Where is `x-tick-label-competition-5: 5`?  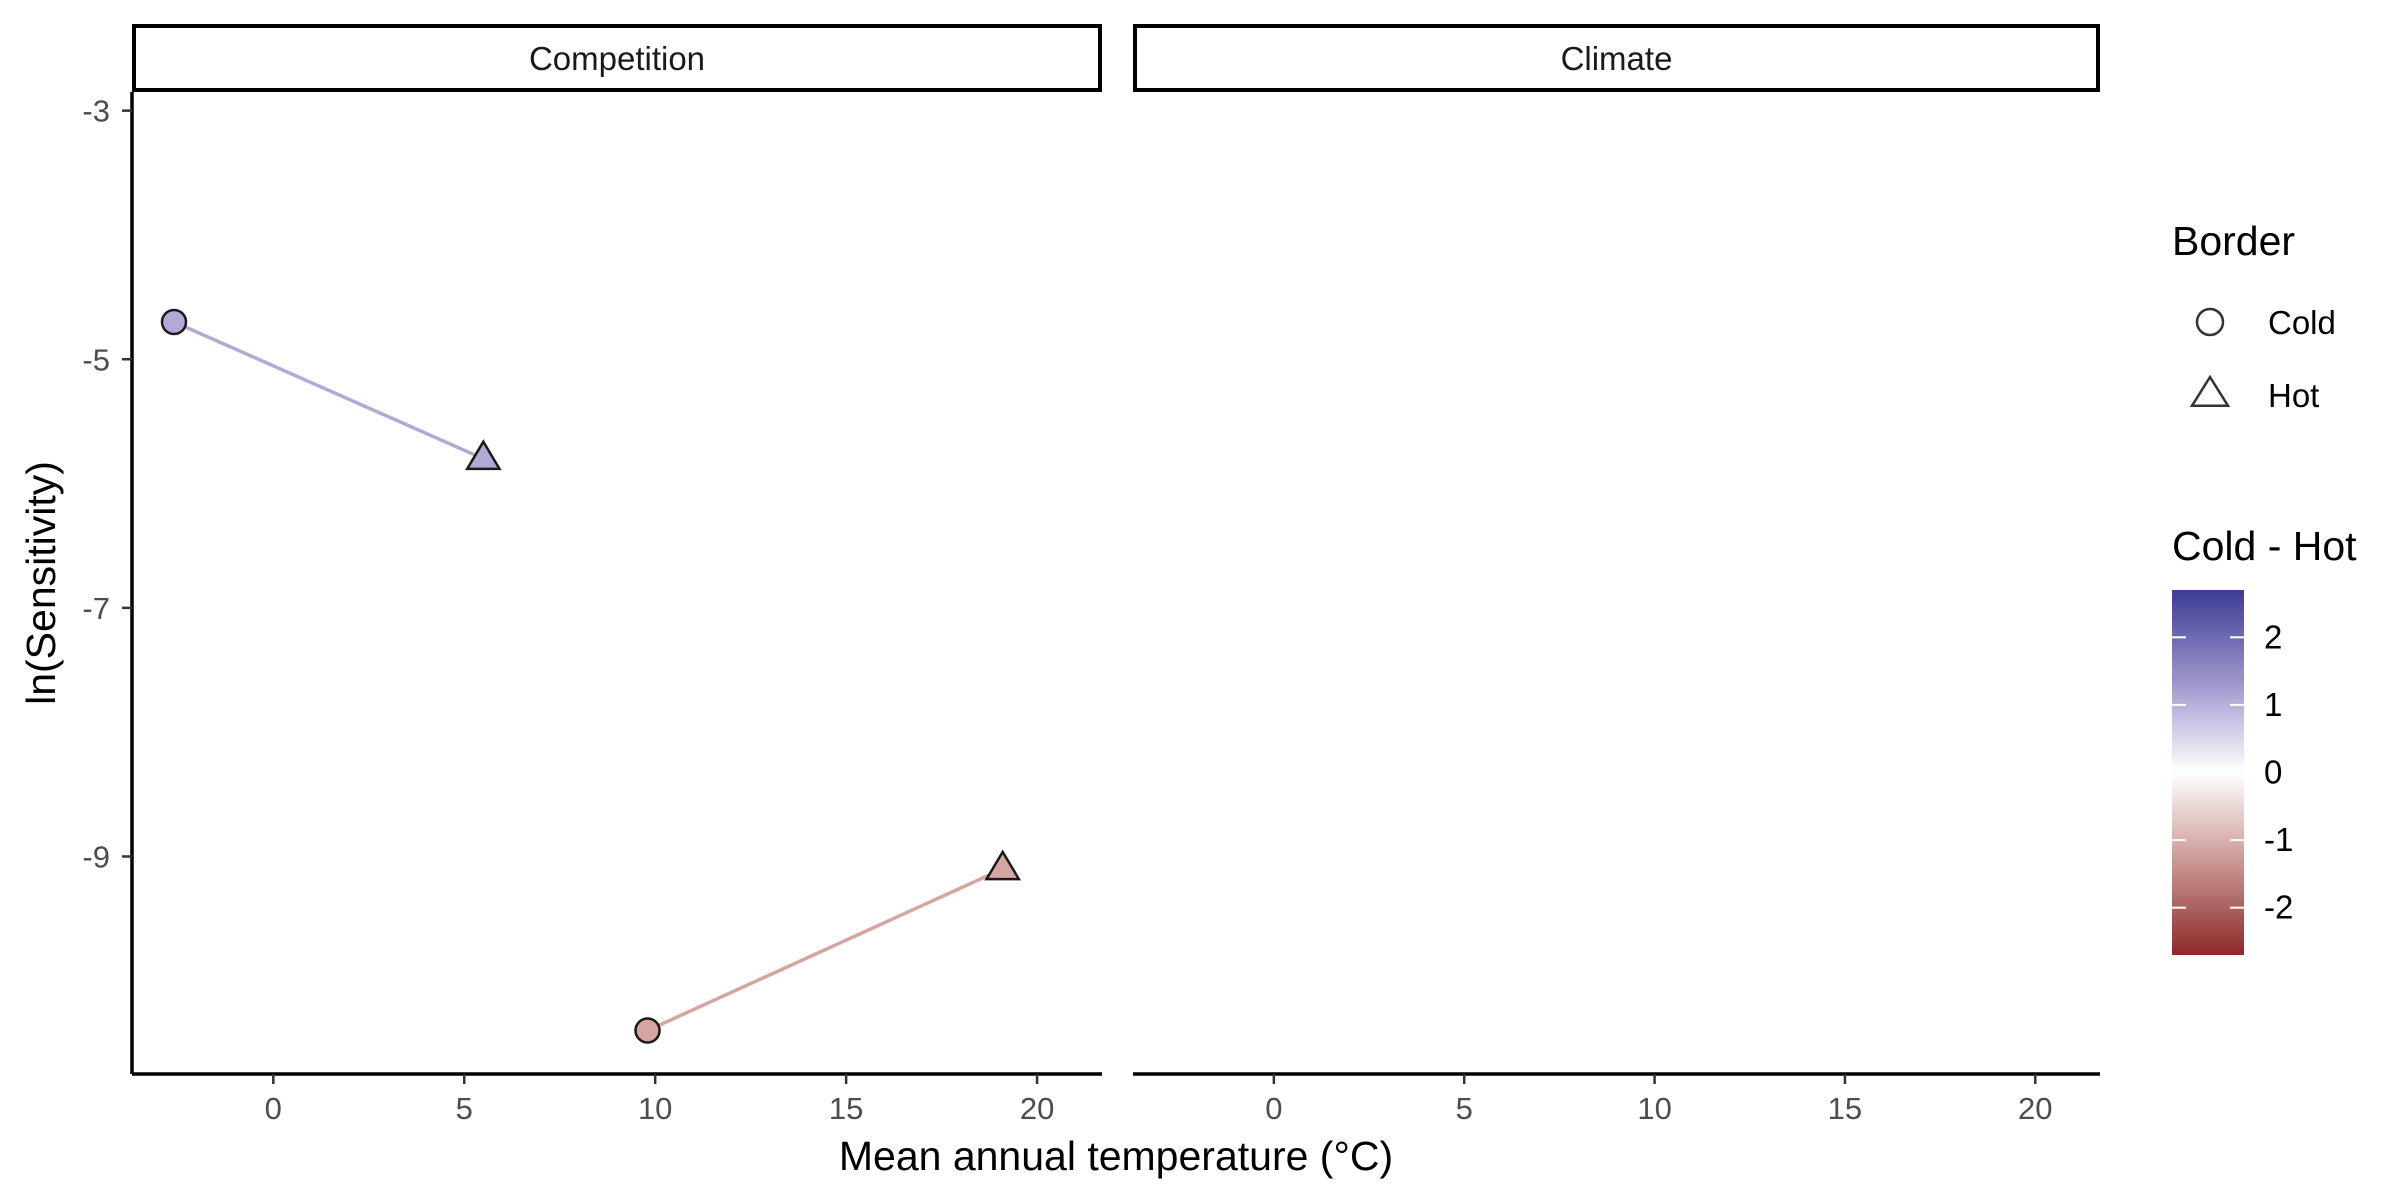
x-tick-label-competition-5: 5 is located at coordinates (464, 1108).